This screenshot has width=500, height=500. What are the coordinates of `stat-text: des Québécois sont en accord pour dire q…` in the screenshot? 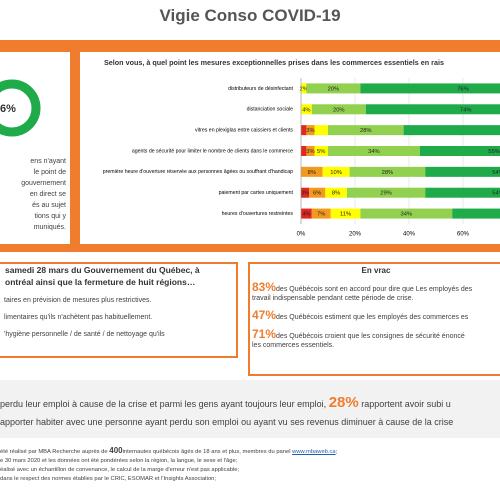 It's located at (374, 289).